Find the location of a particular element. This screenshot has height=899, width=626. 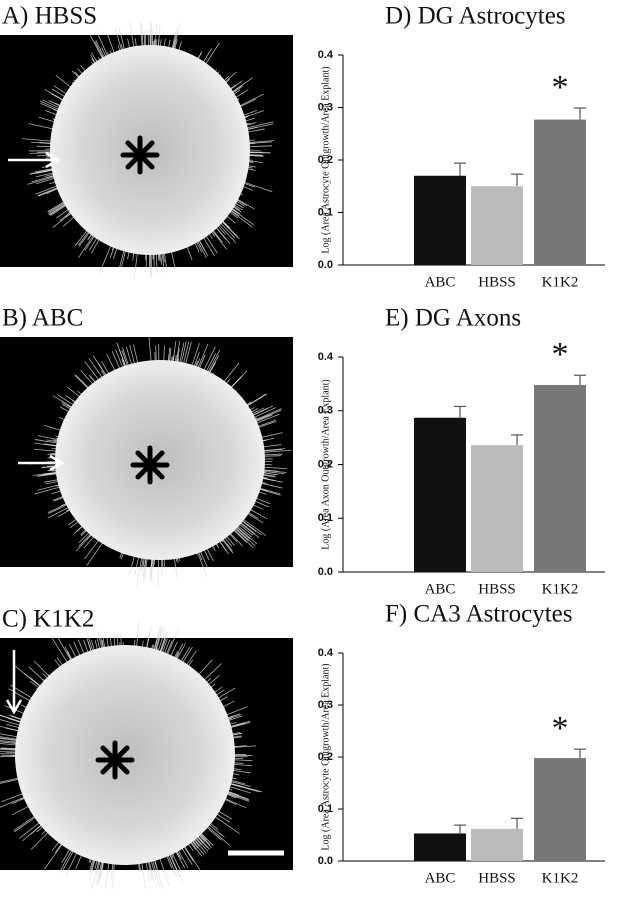

panel-label: C) K1K2 is located at coordinates (48, 619).